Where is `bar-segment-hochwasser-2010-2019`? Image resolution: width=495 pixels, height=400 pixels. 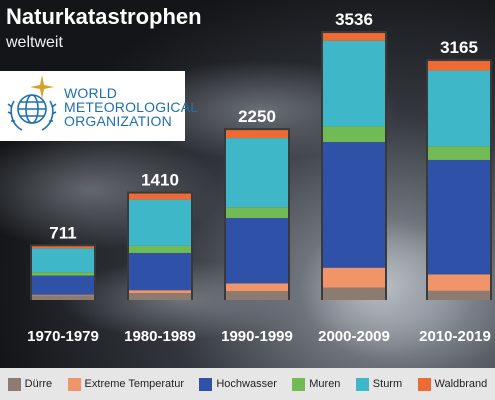
bar-segment-hochwasser-2010-2019 is located at coordinates (459, 217).